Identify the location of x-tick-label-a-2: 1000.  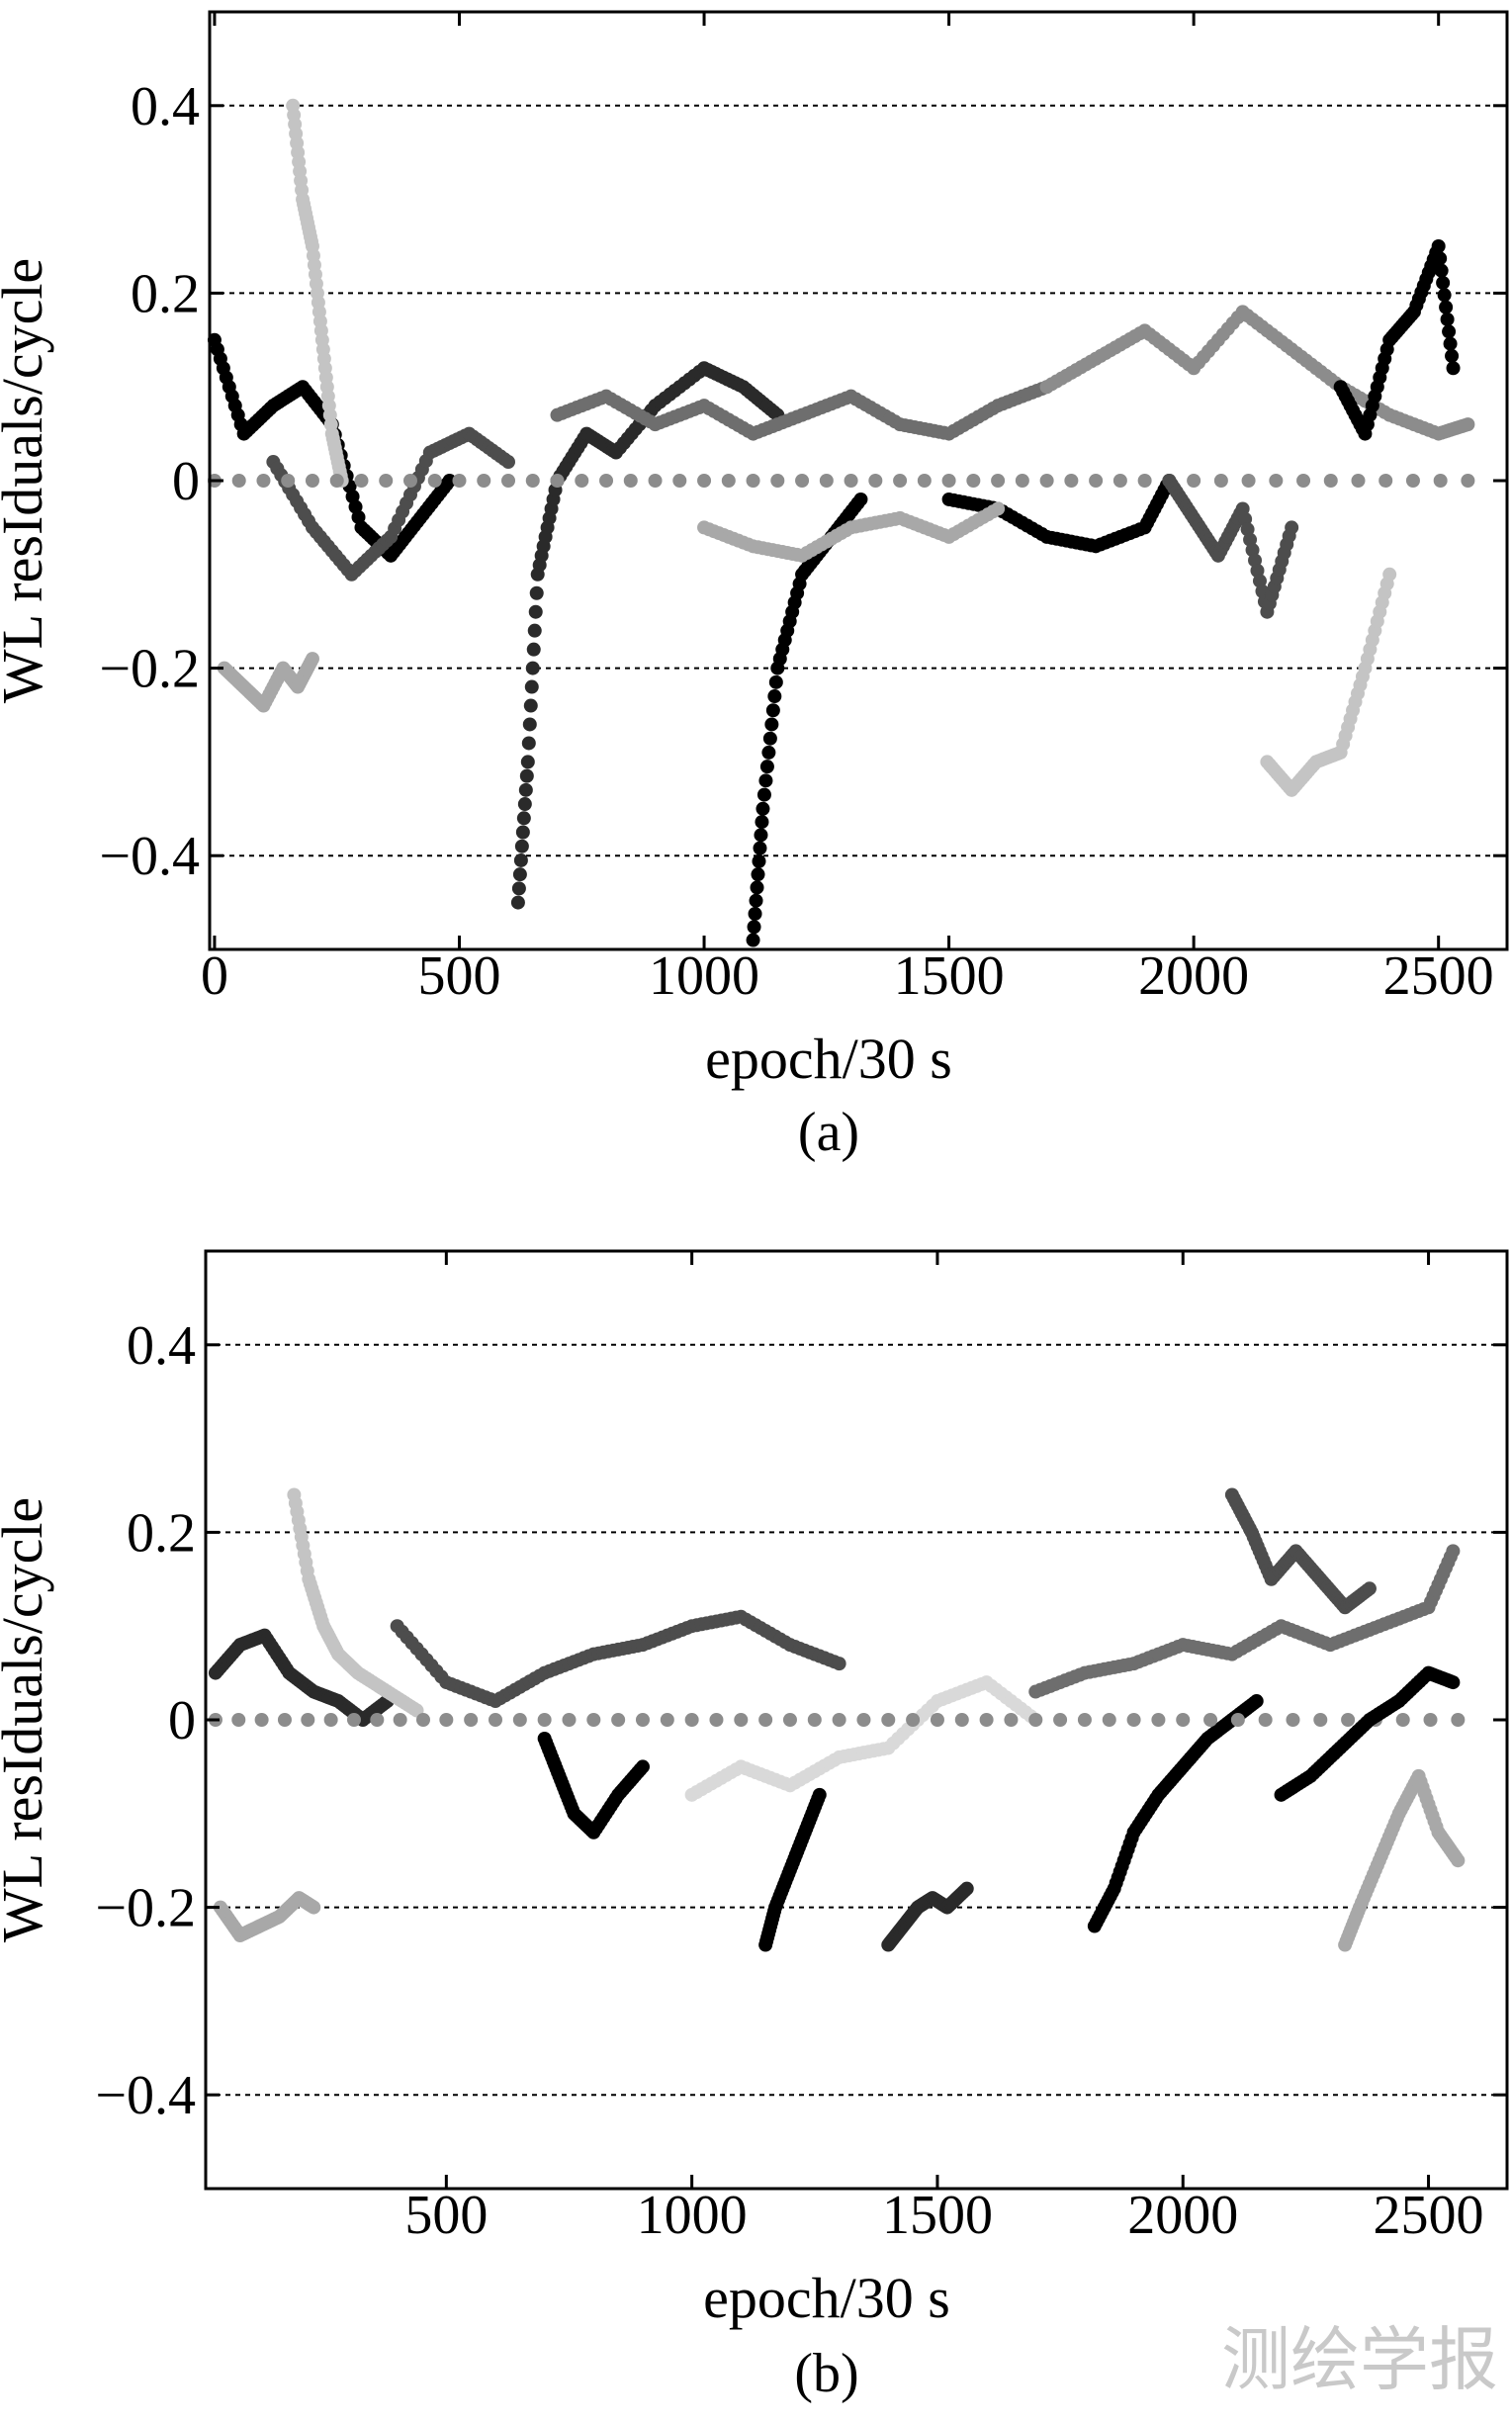
(704, 976).